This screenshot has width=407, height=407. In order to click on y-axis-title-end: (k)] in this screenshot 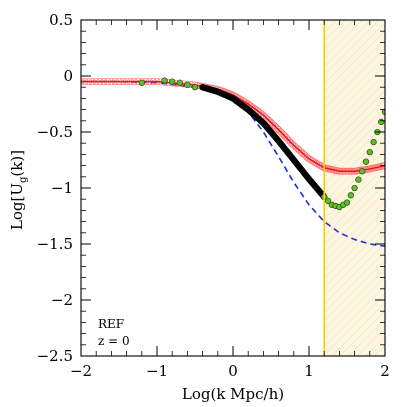, I will do `click(17, 163)`.